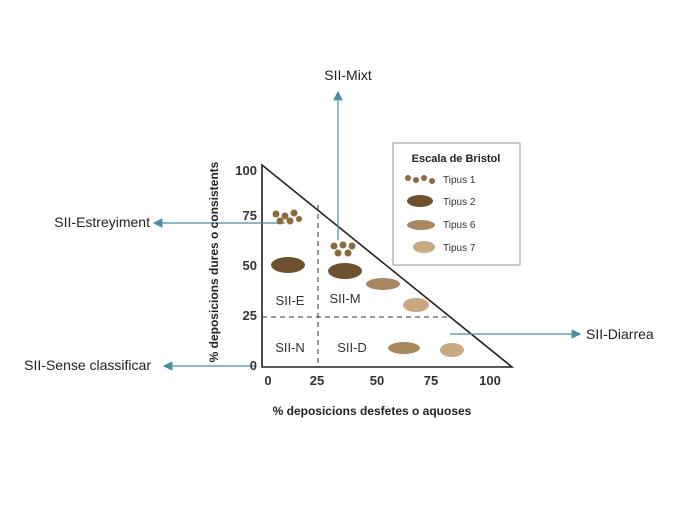 The image size is (686, 509). What do you see at coordinates (214, 261) in the screenshot?
I see `y-axis-title: % deposicions dures o consistents` at bounding box center [214, 261].